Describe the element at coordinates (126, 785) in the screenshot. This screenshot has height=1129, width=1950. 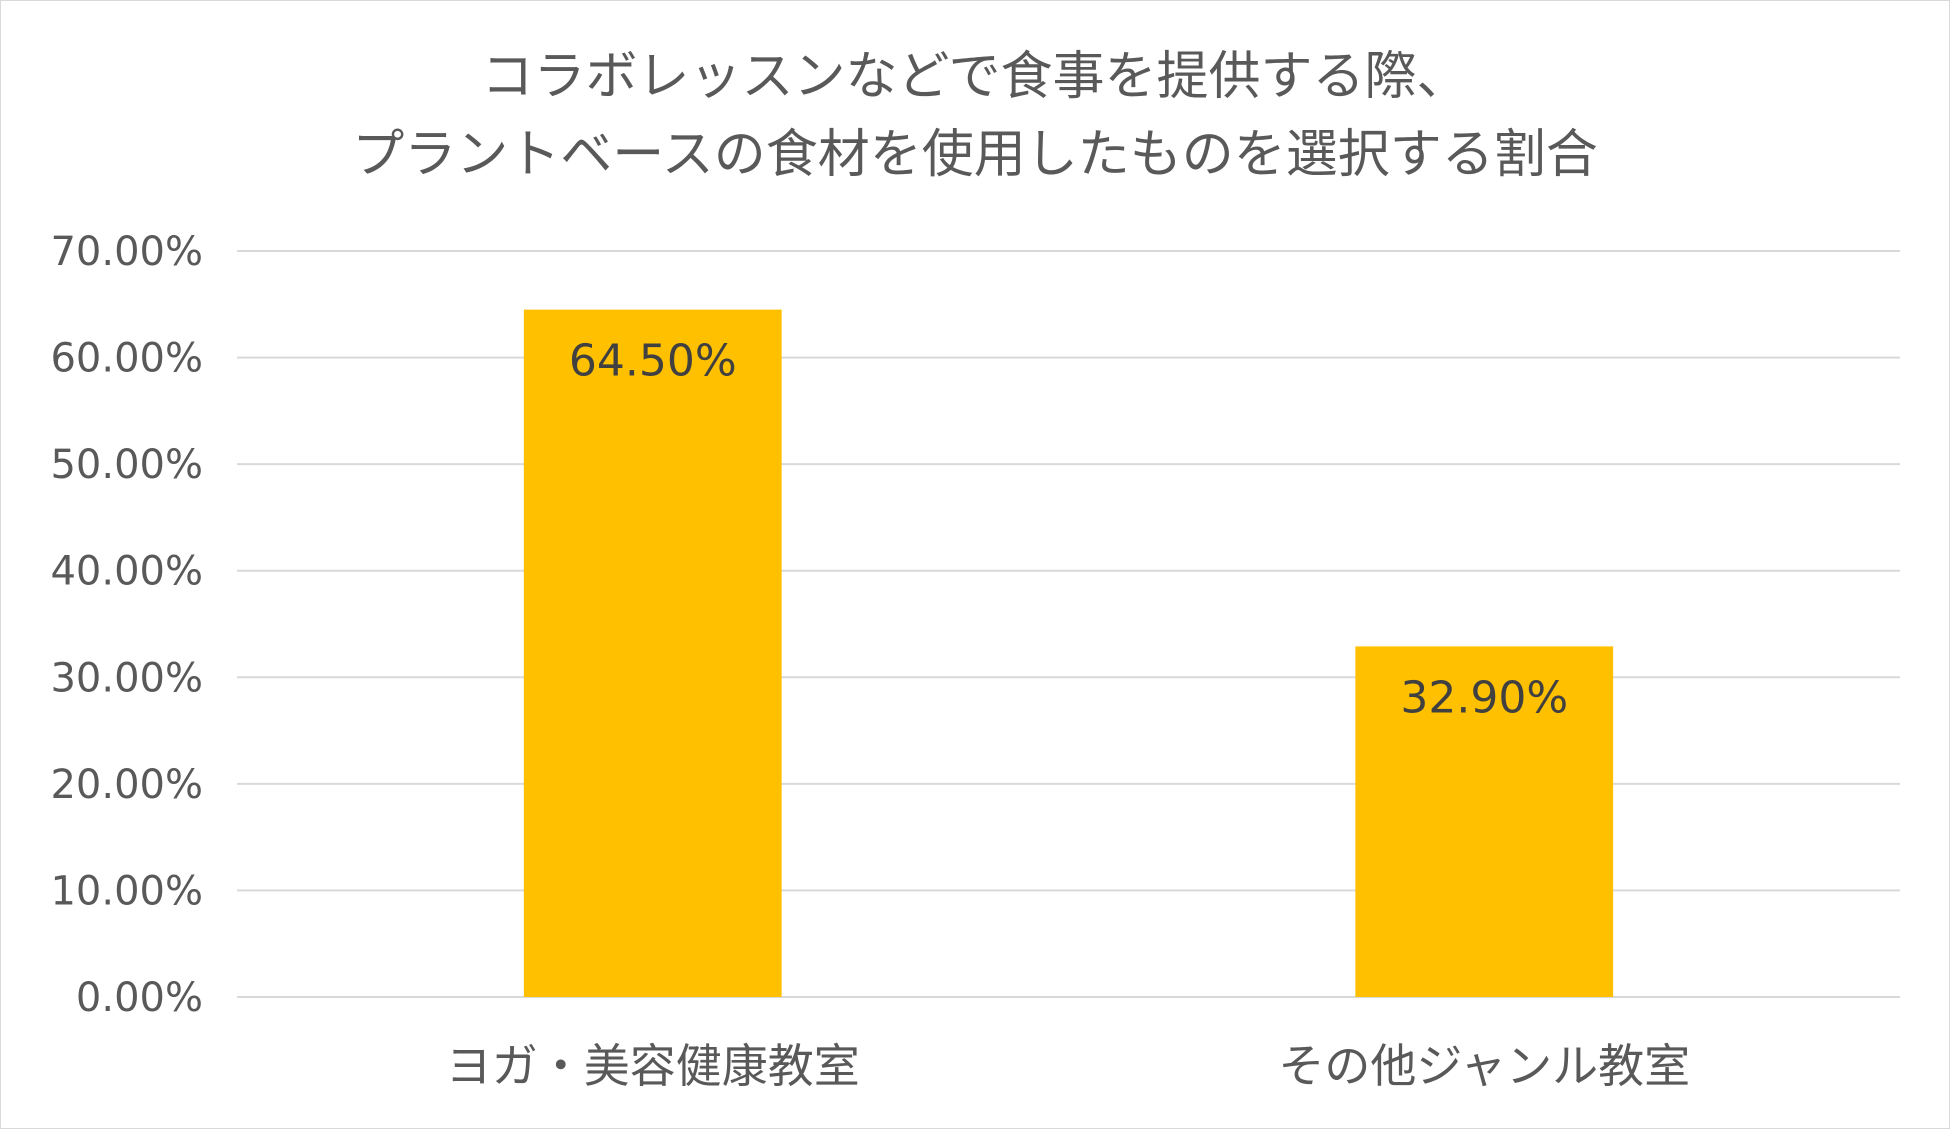
I see `y-tick-label: 20.00%` at that location.